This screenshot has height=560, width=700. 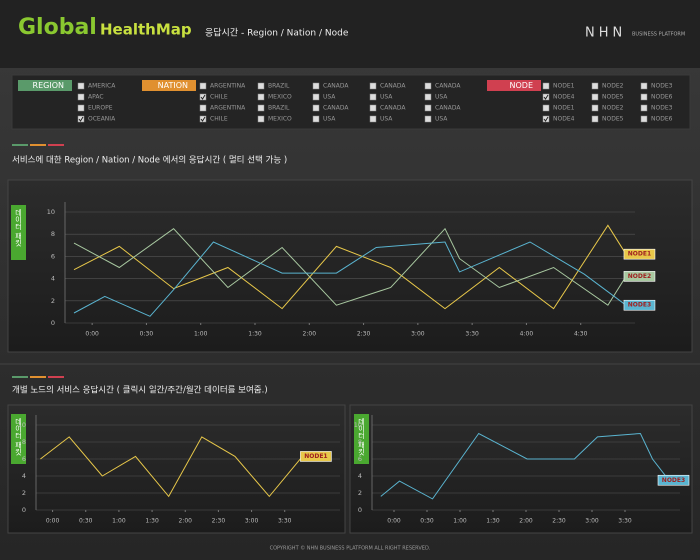 I want to click on filter-option: EUROPE, so click(x=100, y=108).